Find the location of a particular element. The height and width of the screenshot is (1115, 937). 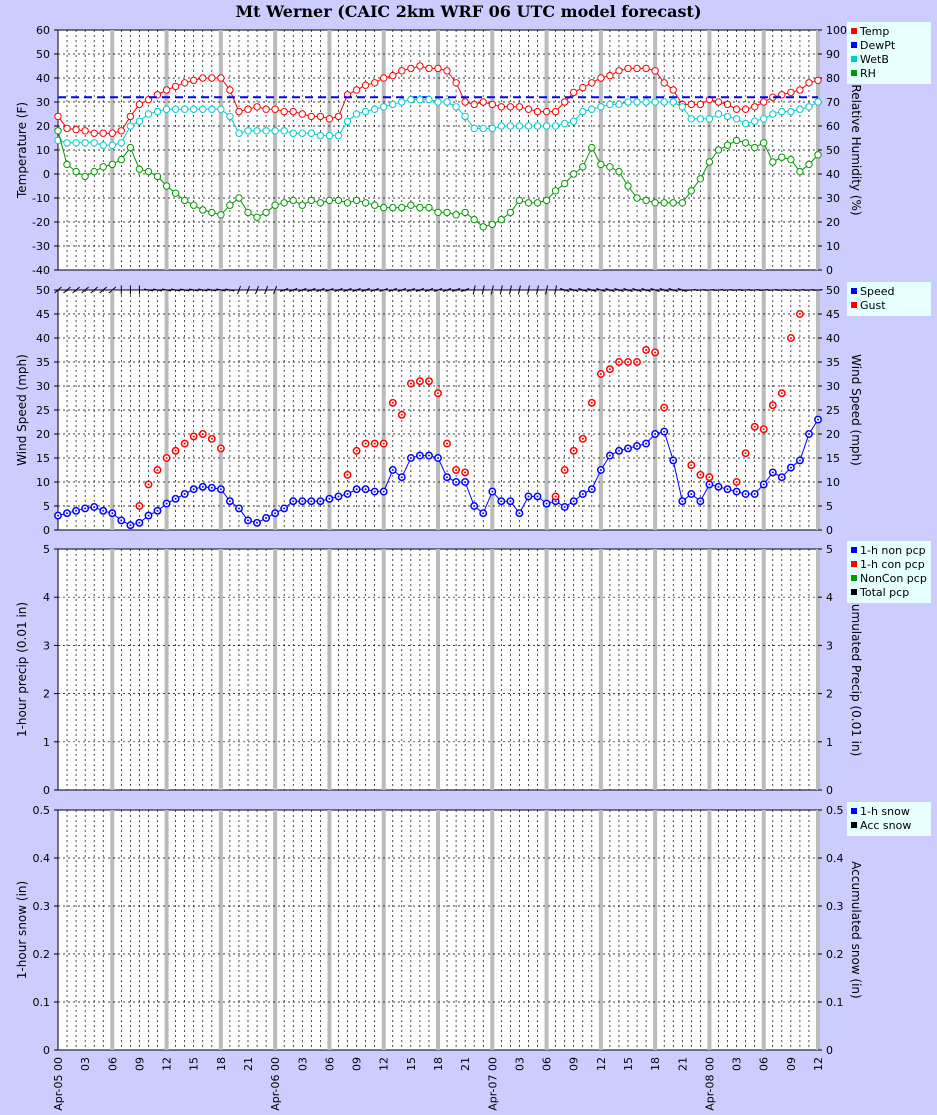

x-tick-label: 09 is located at coordinates (139, 1064).